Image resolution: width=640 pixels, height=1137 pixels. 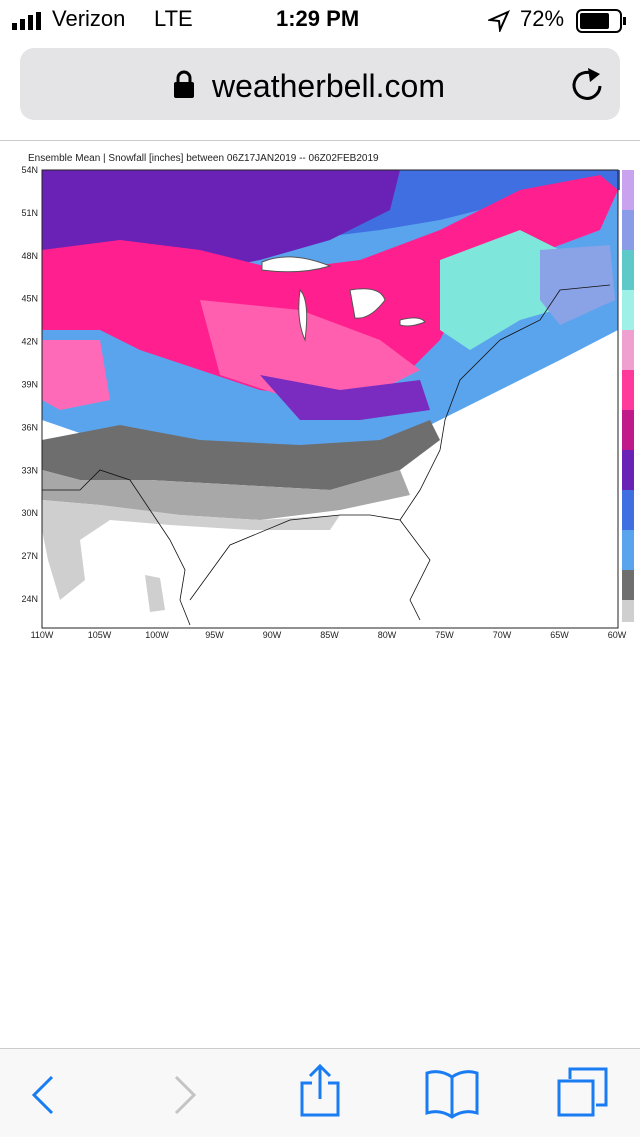 I want to click on battery-level: 72%, so click(x=542, y=18).